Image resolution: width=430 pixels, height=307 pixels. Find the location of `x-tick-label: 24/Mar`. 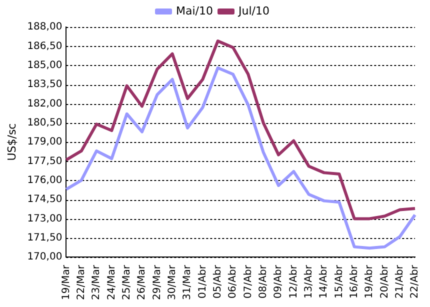

x-tick-label: 24/Mar is located at coordinates (112, 282).